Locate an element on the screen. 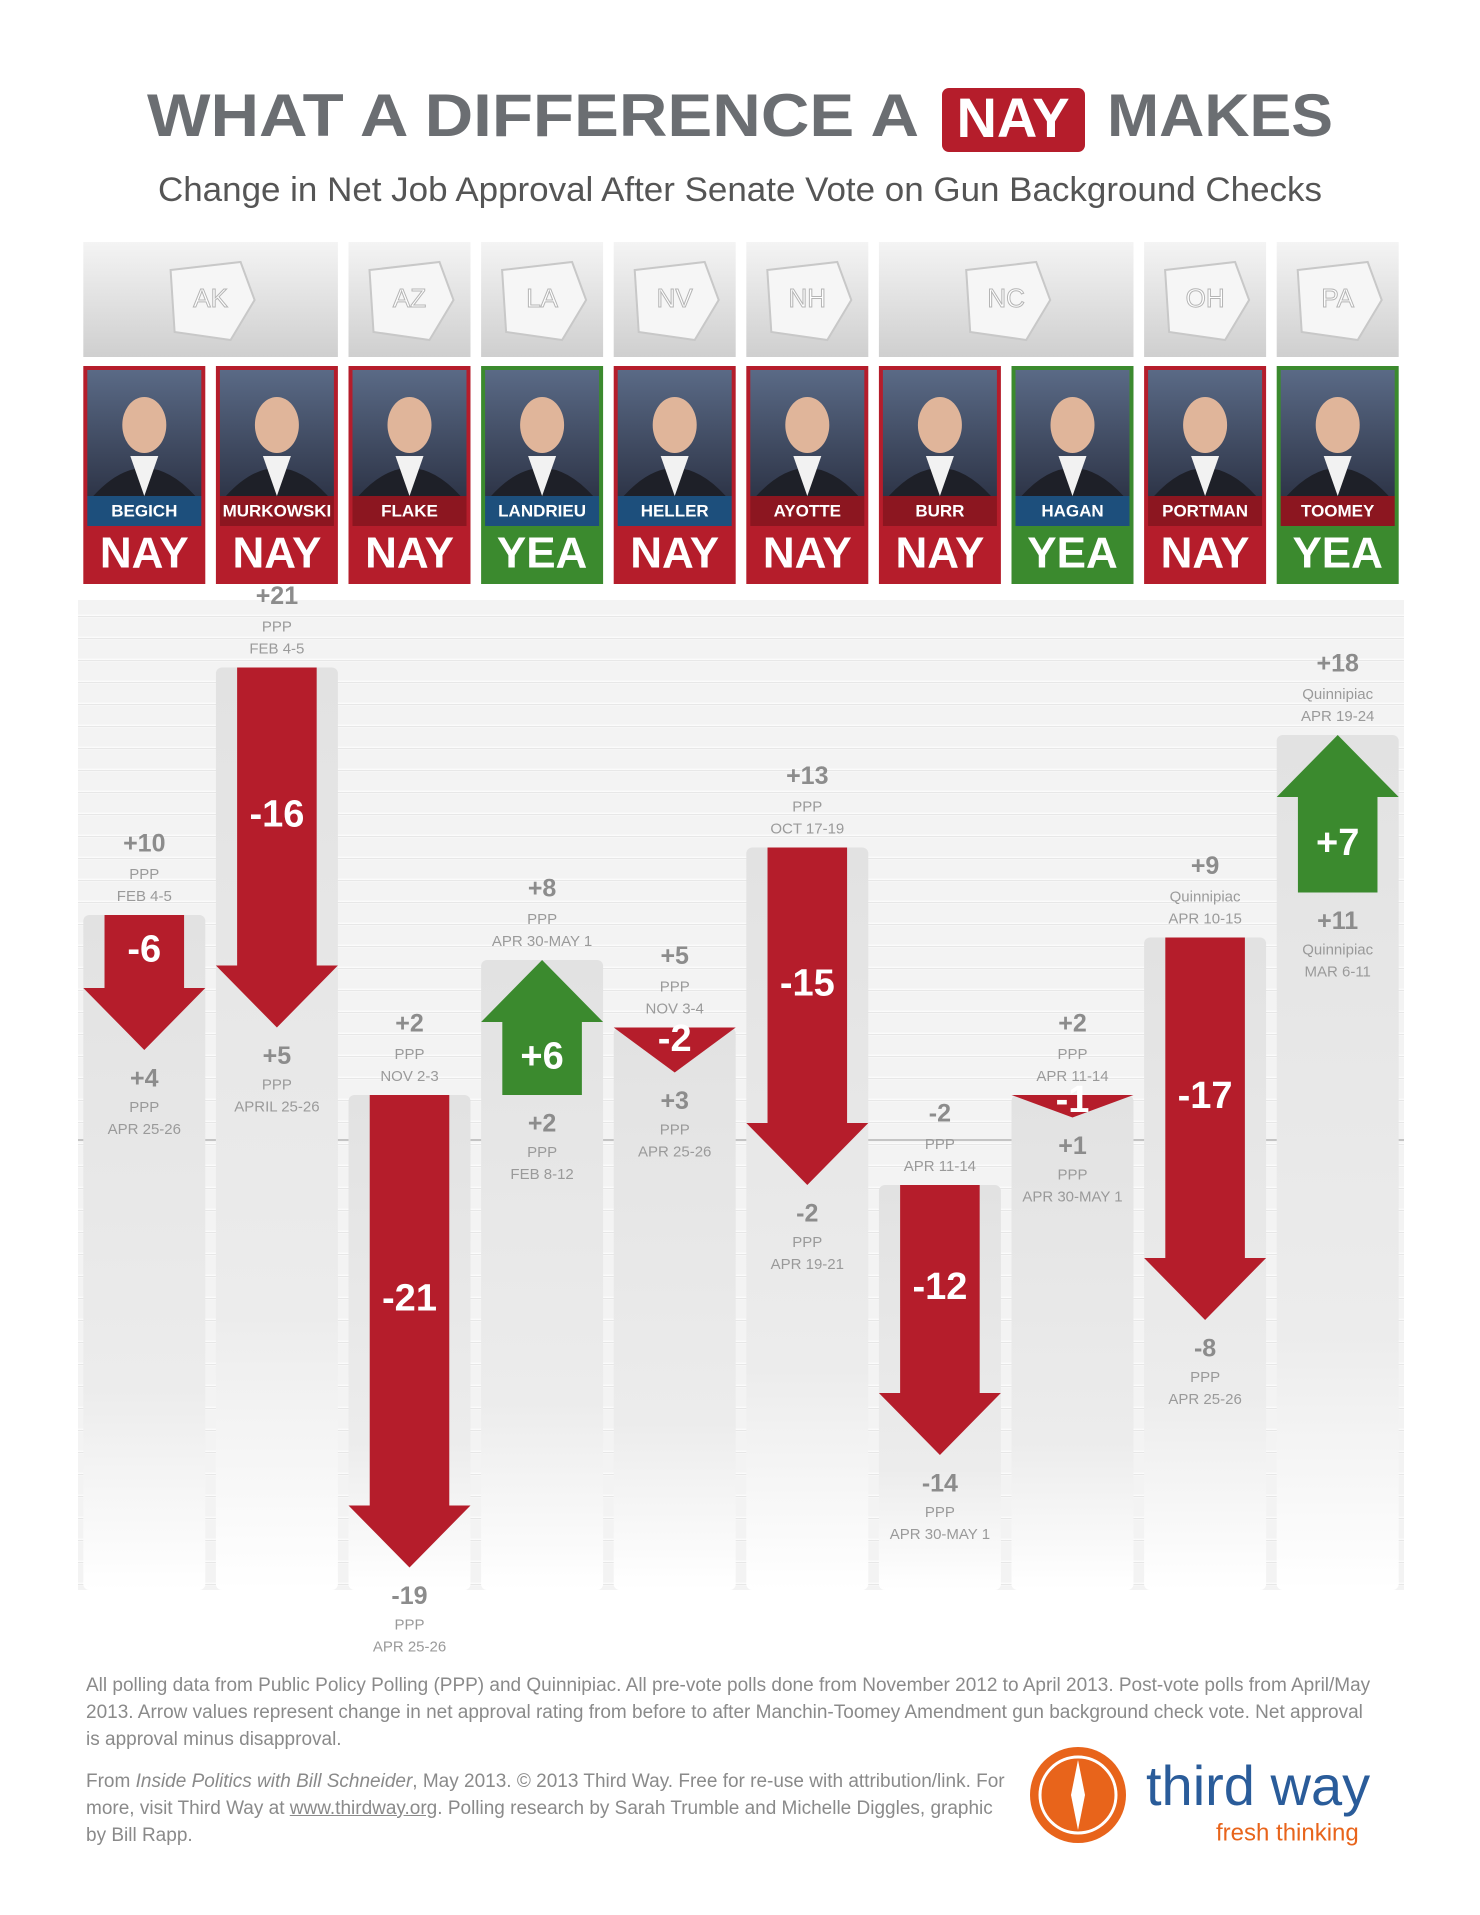 This screenshot has height=1915, width=1480. logo-tagline: fresh thinking is located at coordinates (1287, 1832).